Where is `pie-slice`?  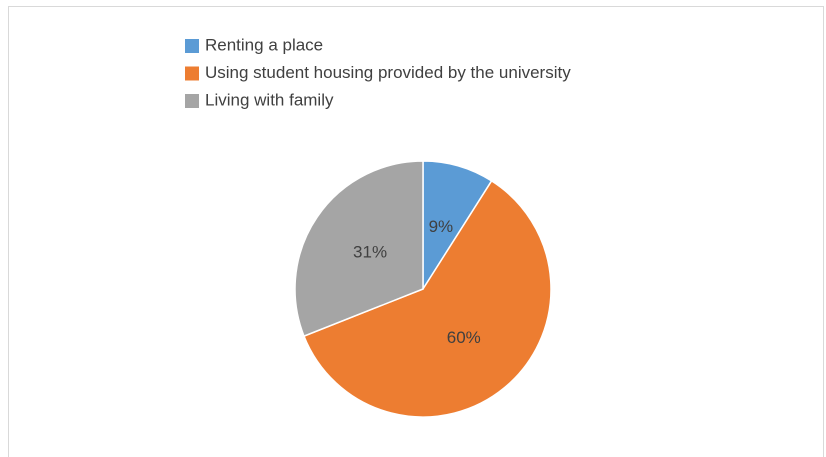
pie-slice is located at coordinates (359, 249).